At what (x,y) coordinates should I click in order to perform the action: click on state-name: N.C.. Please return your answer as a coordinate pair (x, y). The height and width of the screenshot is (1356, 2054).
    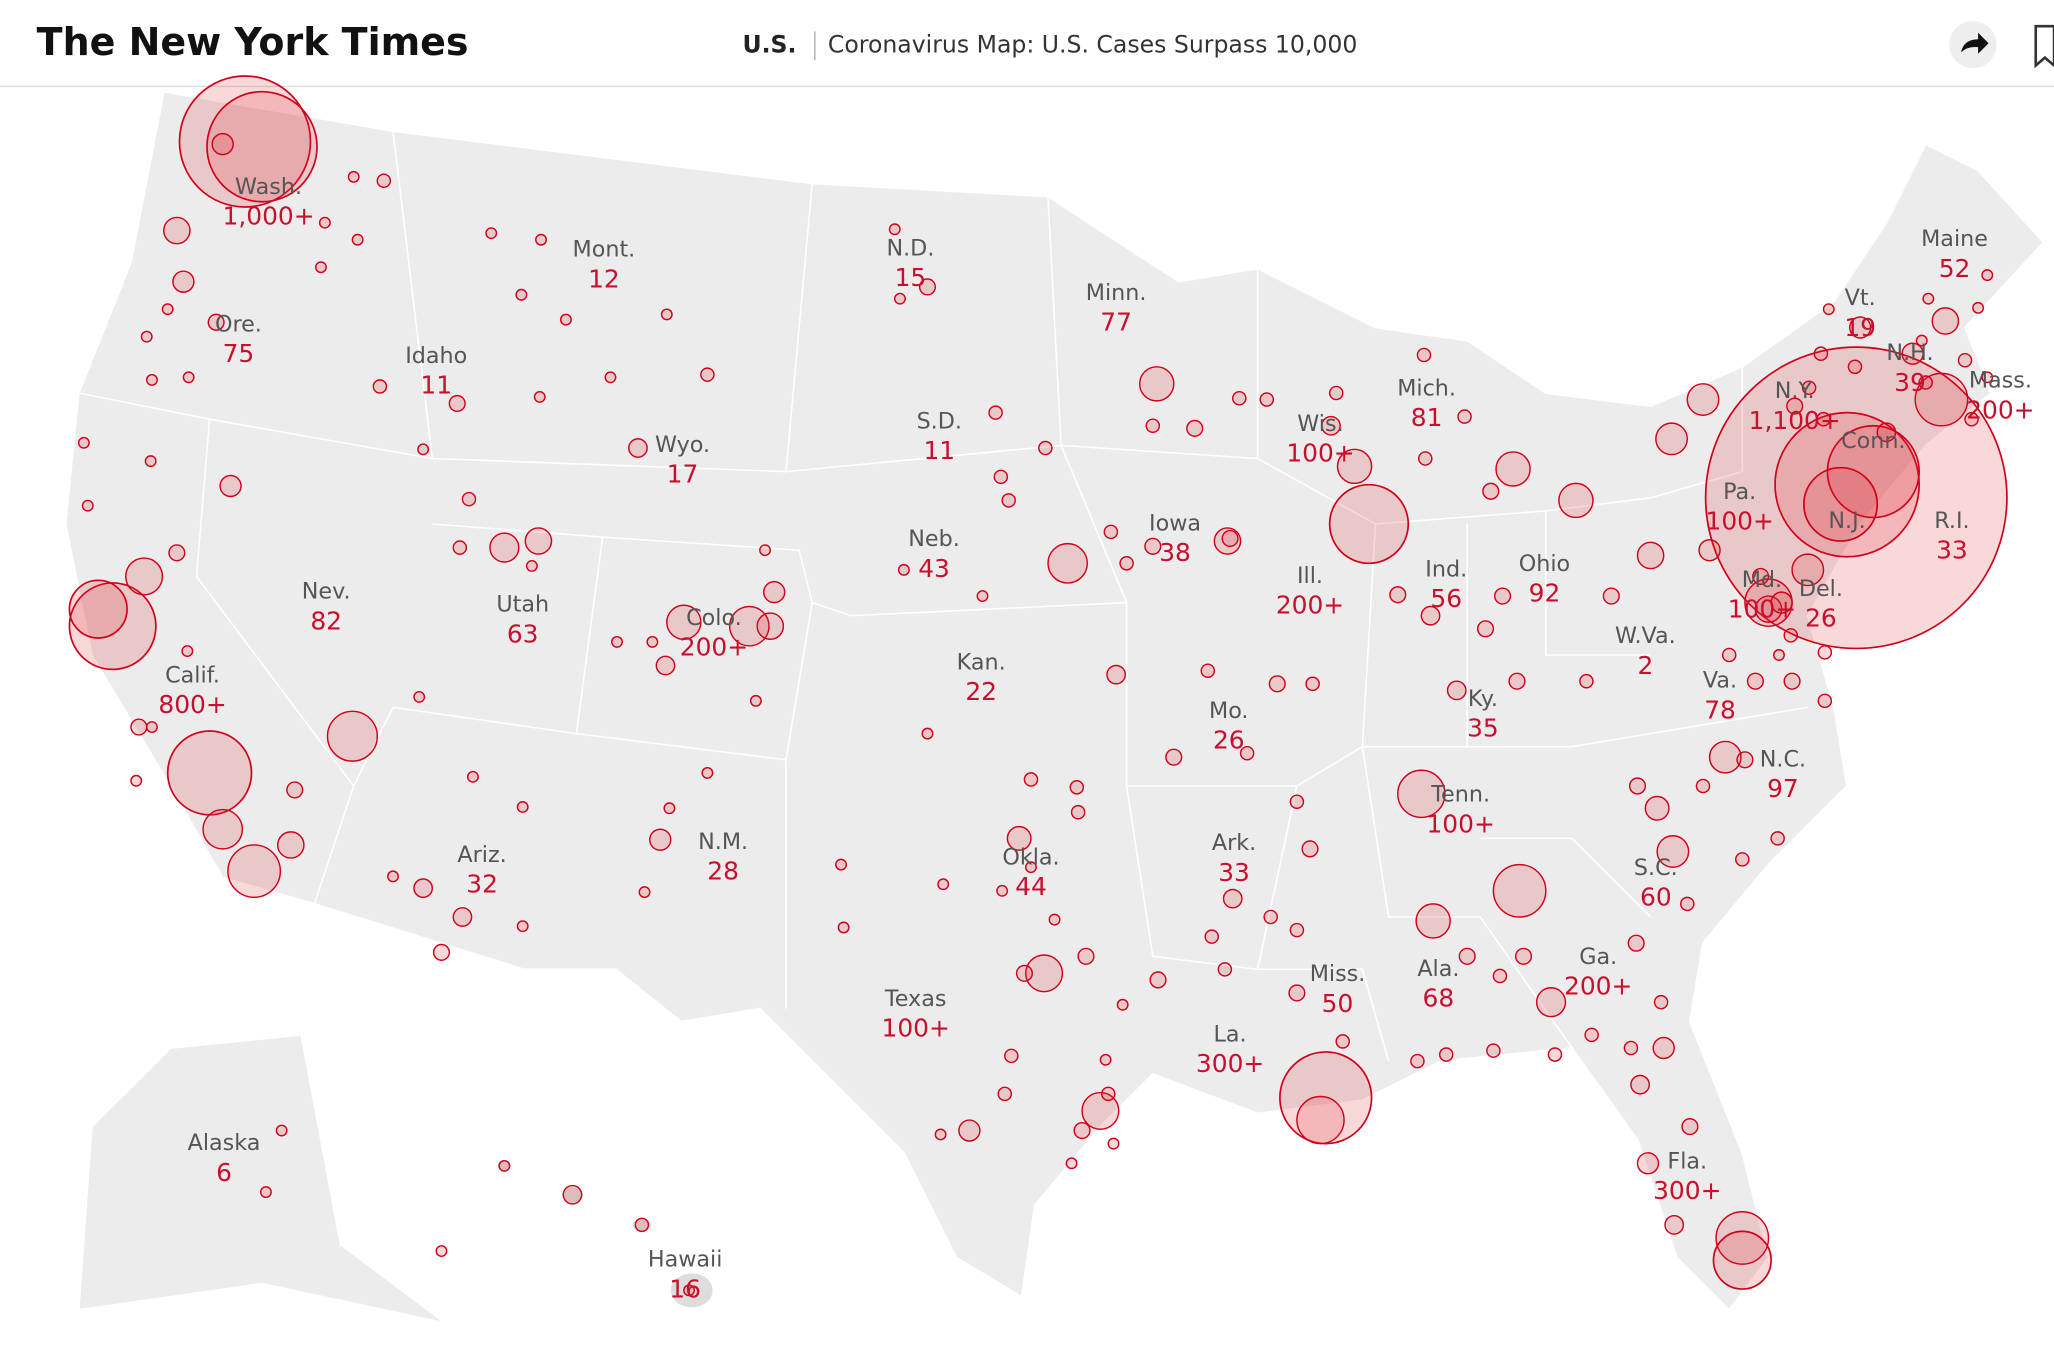
    Looking at the image, I should click on (1783, 759).